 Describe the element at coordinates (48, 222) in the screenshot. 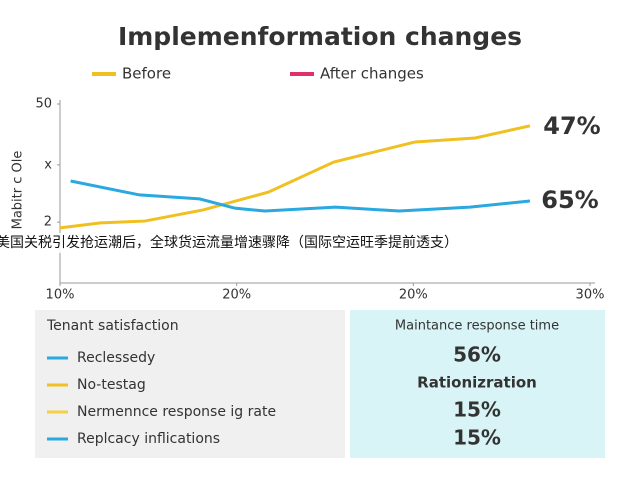

I see `y-tick-label: 2` at that location.